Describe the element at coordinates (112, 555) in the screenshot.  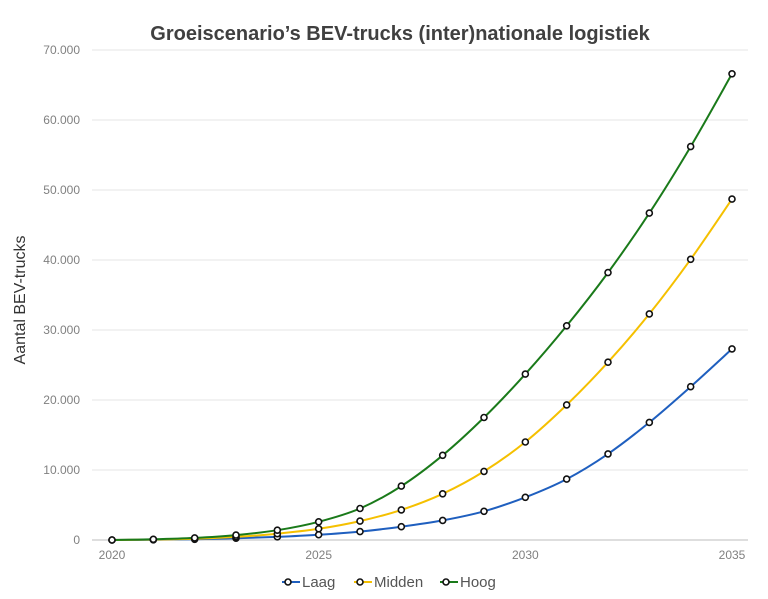
I see `x-tick-label: 2020` at that location.